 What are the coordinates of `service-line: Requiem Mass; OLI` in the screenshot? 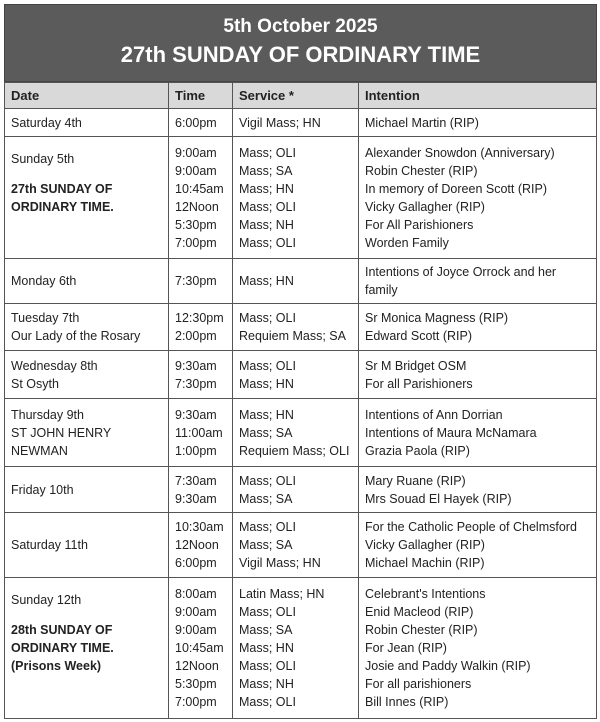 It's located at (294, 450).